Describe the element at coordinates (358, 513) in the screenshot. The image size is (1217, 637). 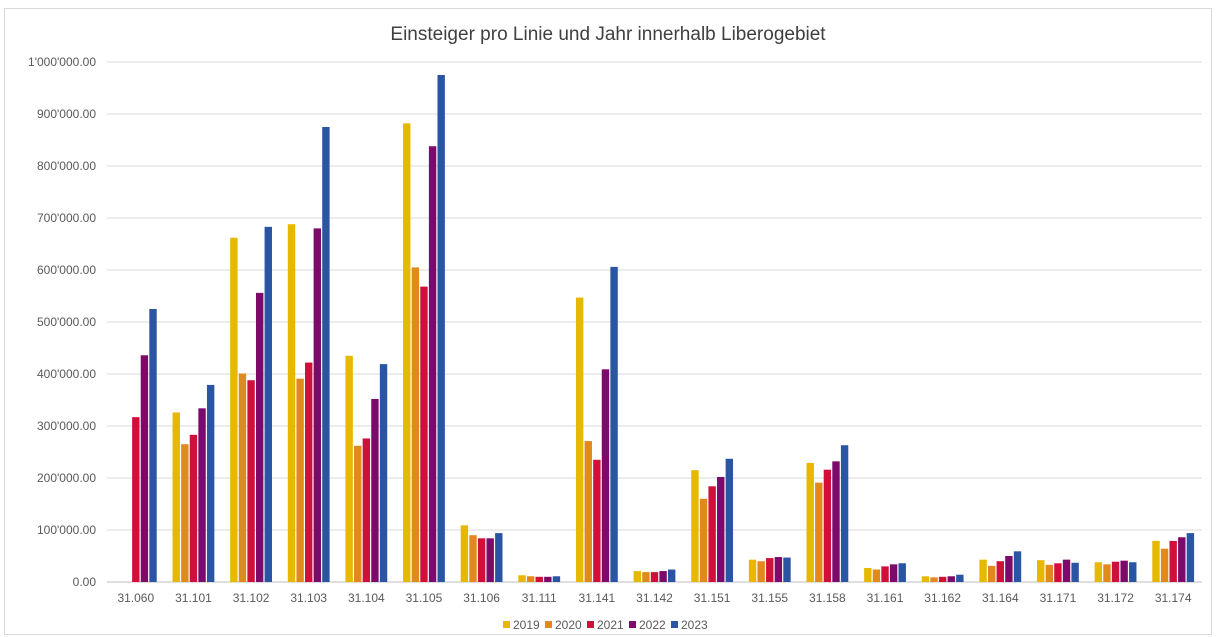
I see `bar-2020-31.104` at that location.